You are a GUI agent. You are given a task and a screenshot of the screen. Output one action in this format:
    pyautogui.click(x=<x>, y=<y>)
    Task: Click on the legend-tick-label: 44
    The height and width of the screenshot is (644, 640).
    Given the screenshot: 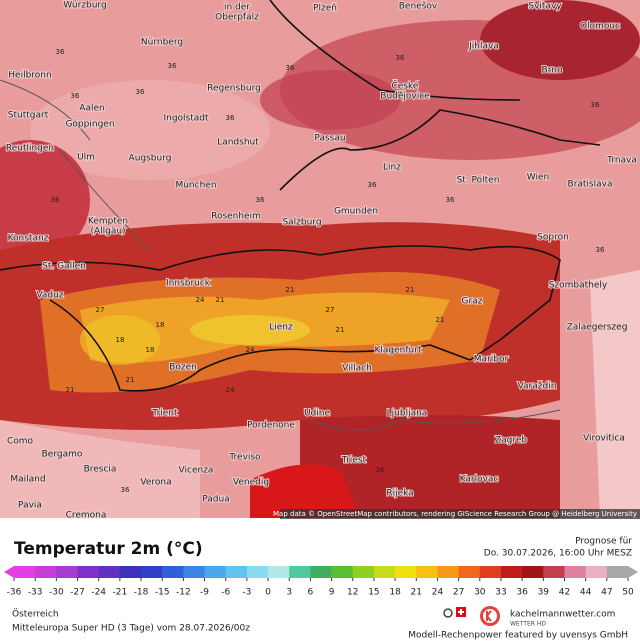 What is the action you would take?
    pyautogui.click(x=586, y=593)
    